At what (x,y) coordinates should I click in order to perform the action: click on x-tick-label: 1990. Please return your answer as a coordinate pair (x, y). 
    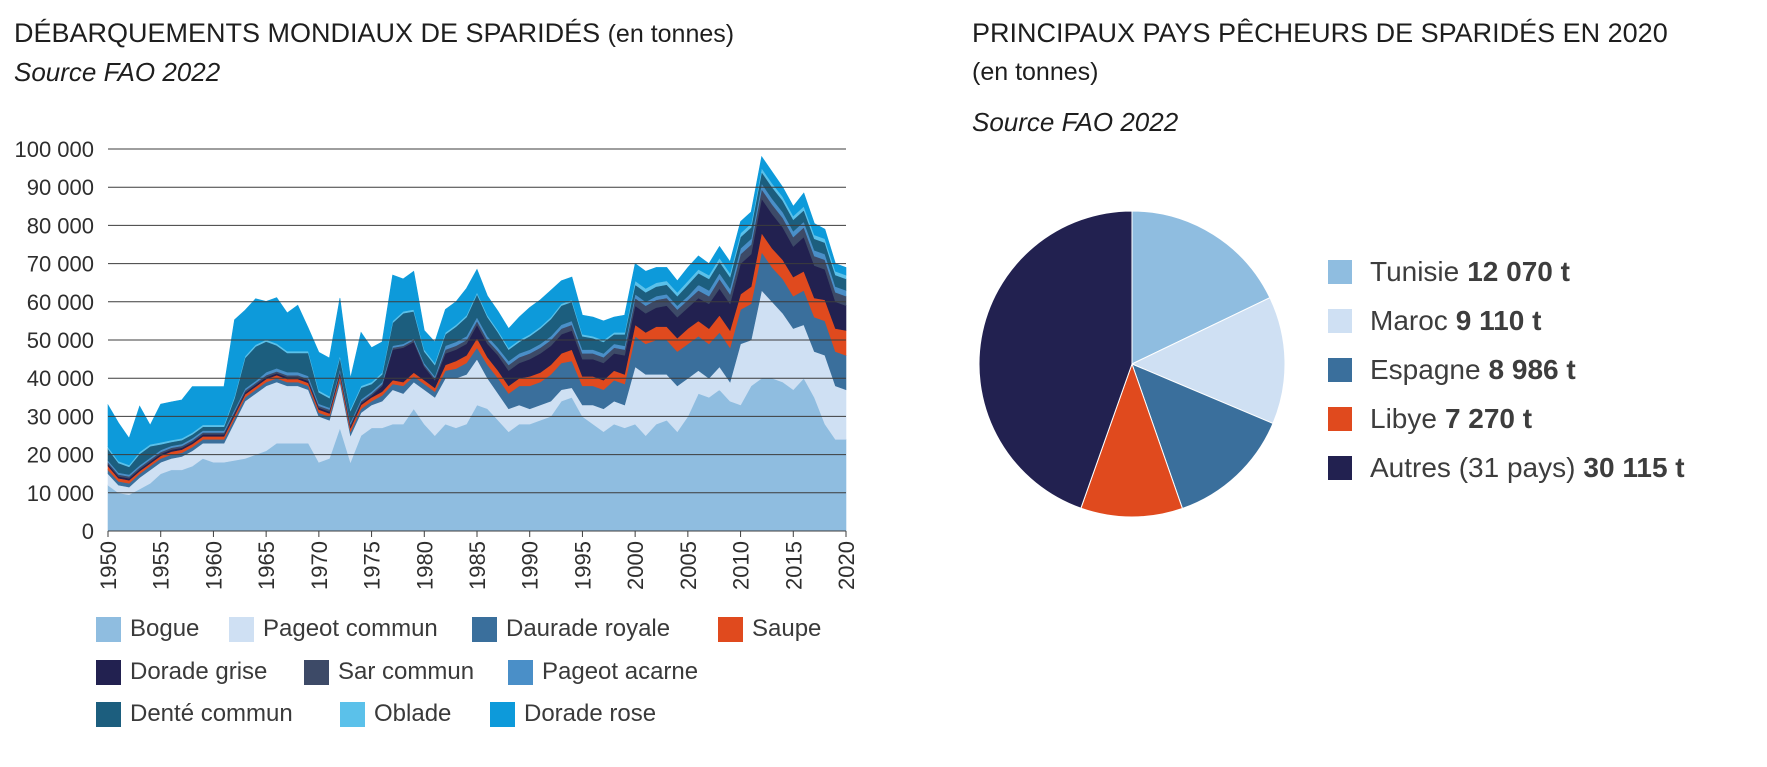
    Looking at the image, I should click on (530, 565).